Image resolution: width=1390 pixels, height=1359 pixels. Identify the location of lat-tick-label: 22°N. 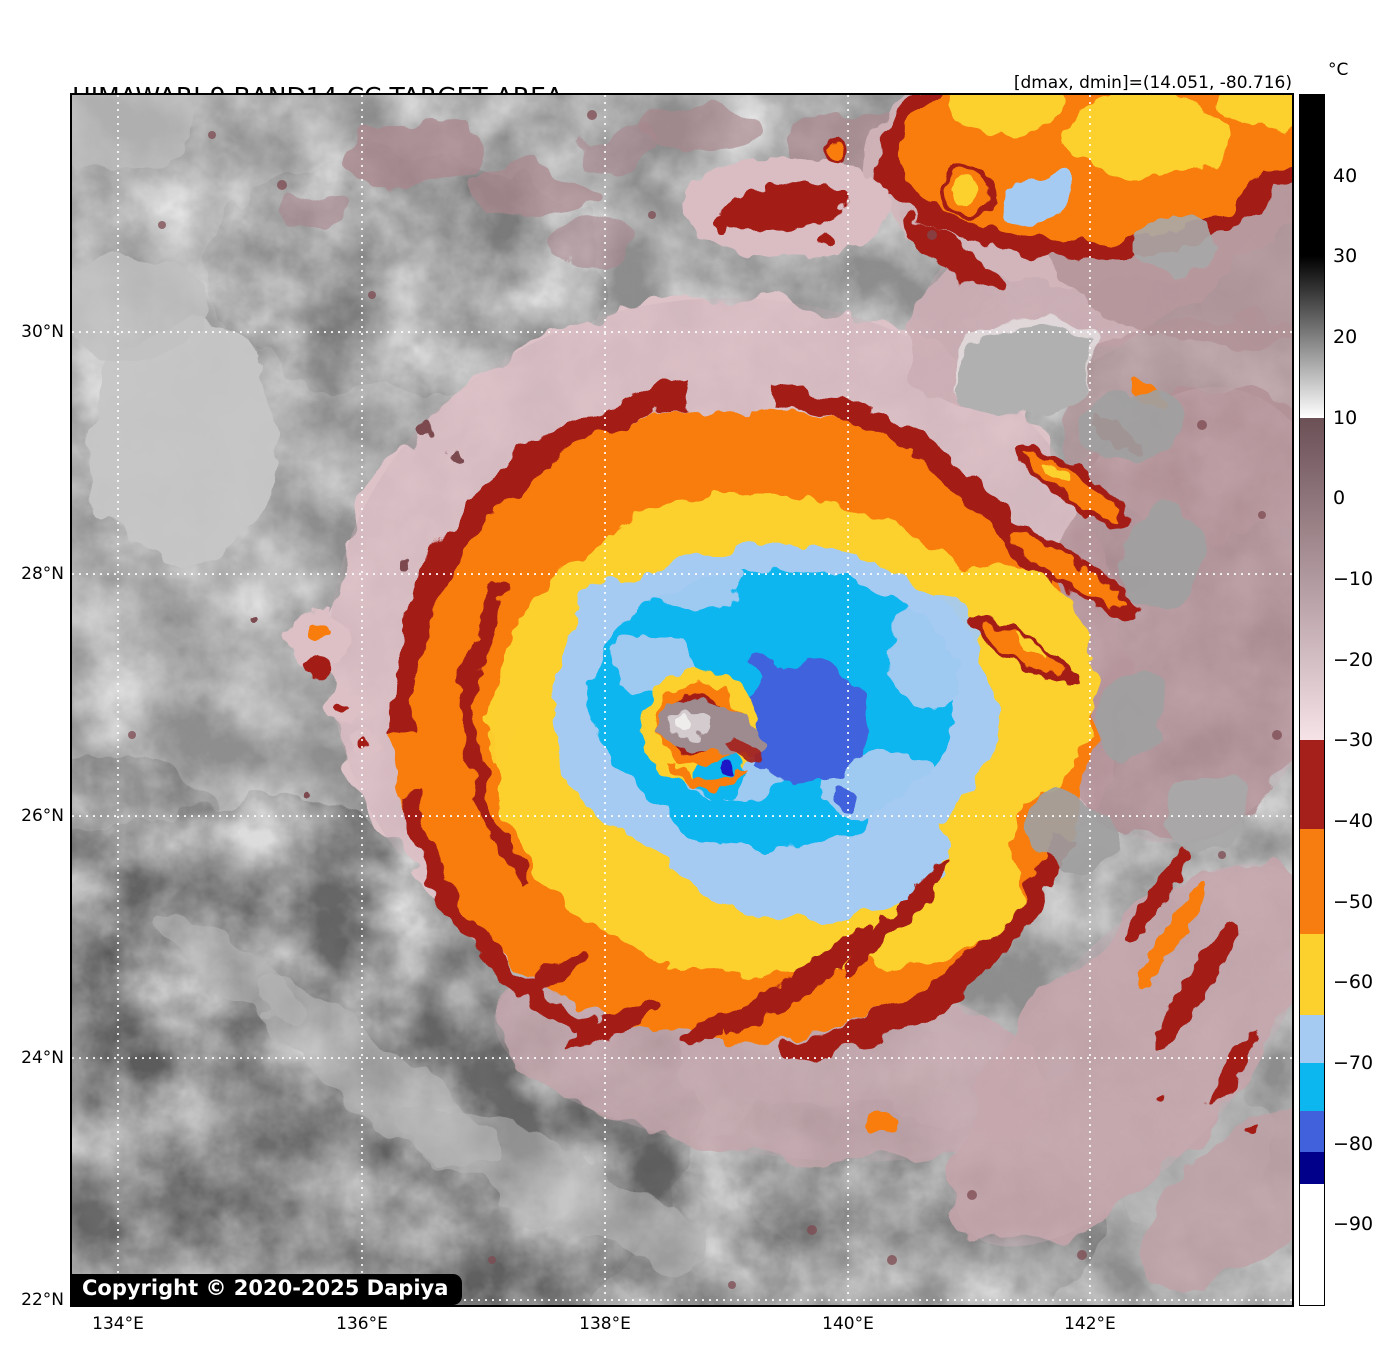
(42, 1300).